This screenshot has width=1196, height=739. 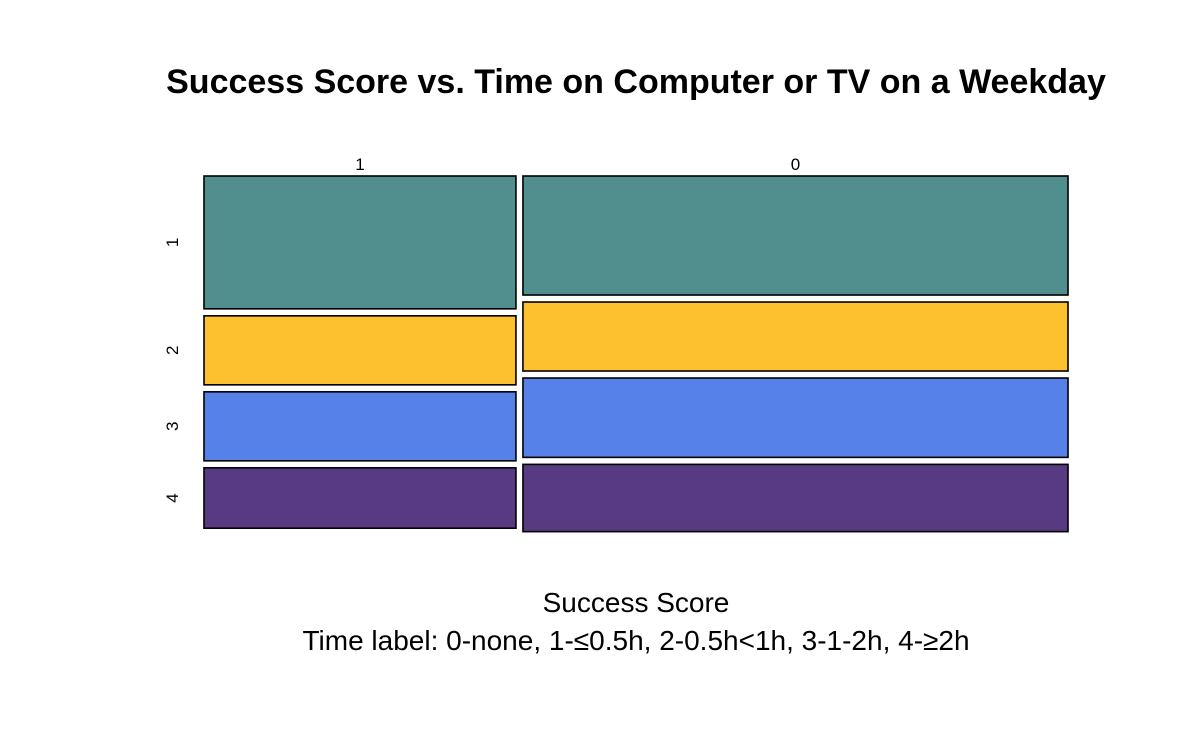 What do you see at coordinates (360, 350) in the screenshot?
I see `mosaic-tile-col1-row2` at bounding box center [360, 350].